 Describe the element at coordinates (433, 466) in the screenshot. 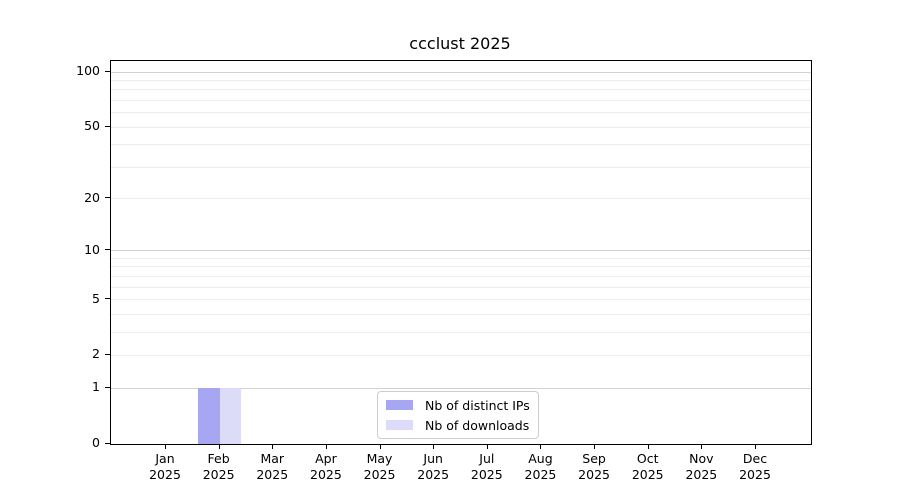

I see `x-tick-label: Jun 2025` at that location.